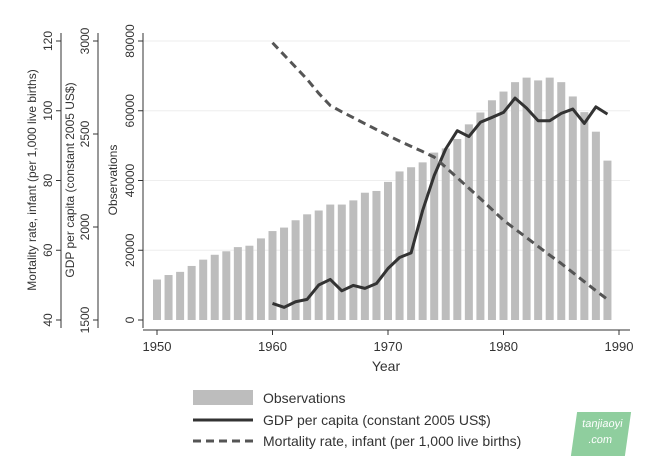 This screenshot has width=650, height=469. Describe the element at coordinates (457, 229) in the screenshot. I see `bar-1976` at that location.